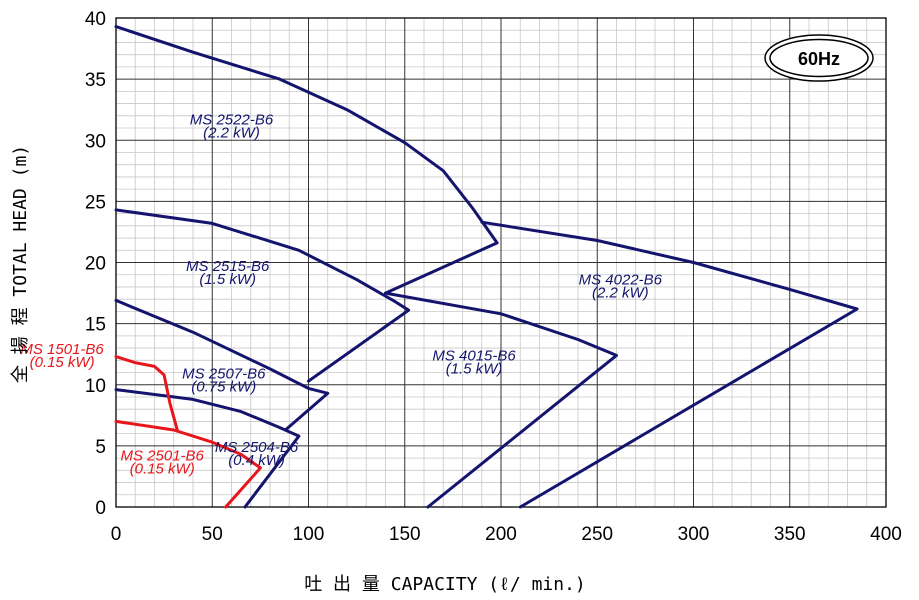 The image size is (919, 600). I want to click on x-tick-label: 400, so click(886, 534).